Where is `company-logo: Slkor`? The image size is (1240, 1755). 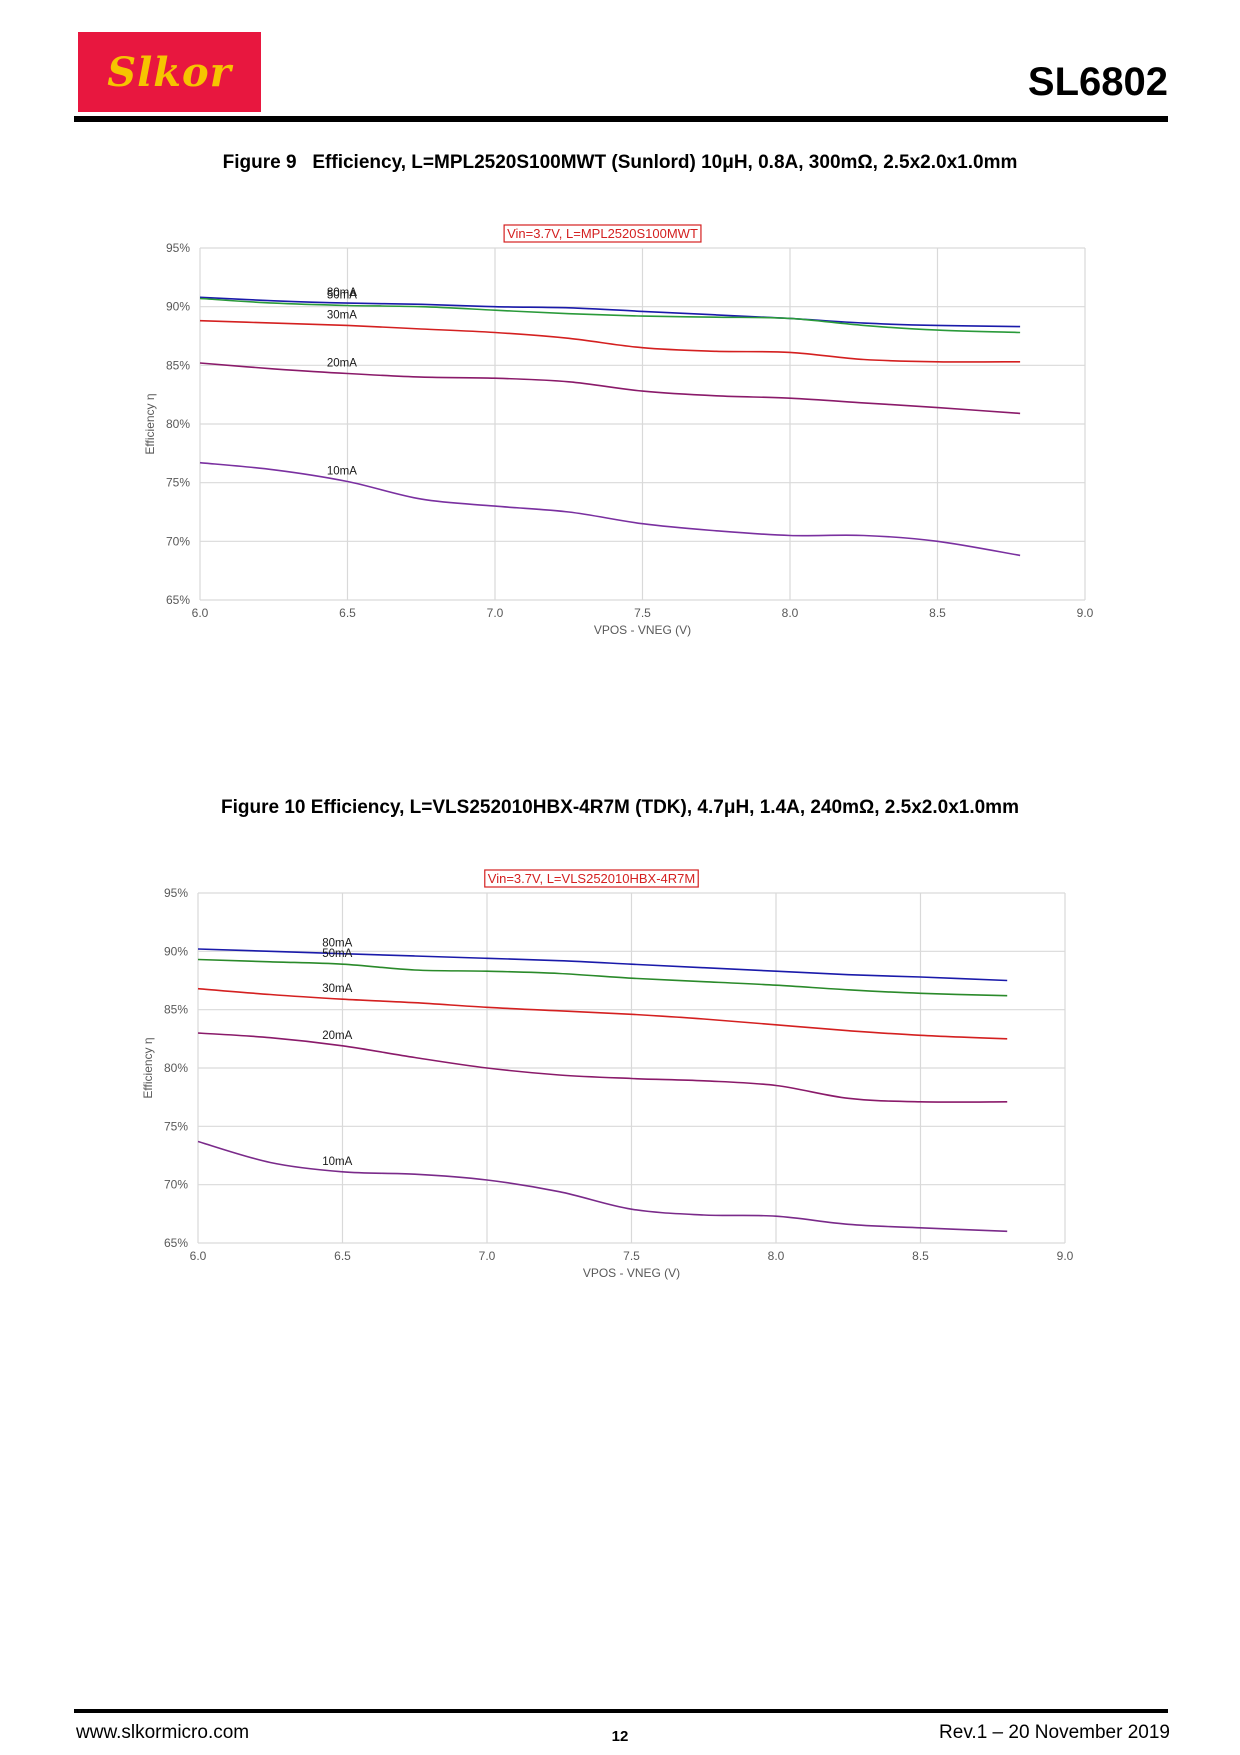 company-logo: Slkor is located at coordinates (169, 72).